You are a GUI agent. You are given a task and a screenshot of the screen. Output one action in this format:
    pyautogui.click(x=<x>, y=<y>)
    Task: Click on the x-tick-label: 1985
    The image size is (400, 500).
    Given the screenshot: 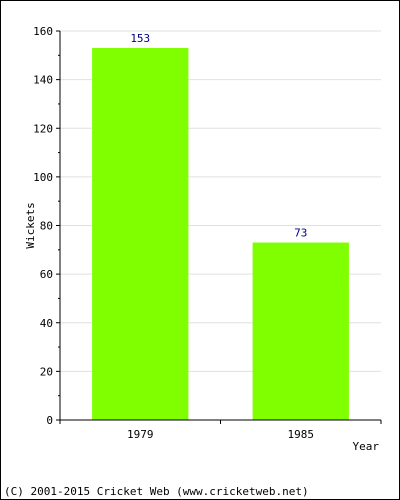 What is the action you would take?
    pyautogui.click(x=301, y=434)
    